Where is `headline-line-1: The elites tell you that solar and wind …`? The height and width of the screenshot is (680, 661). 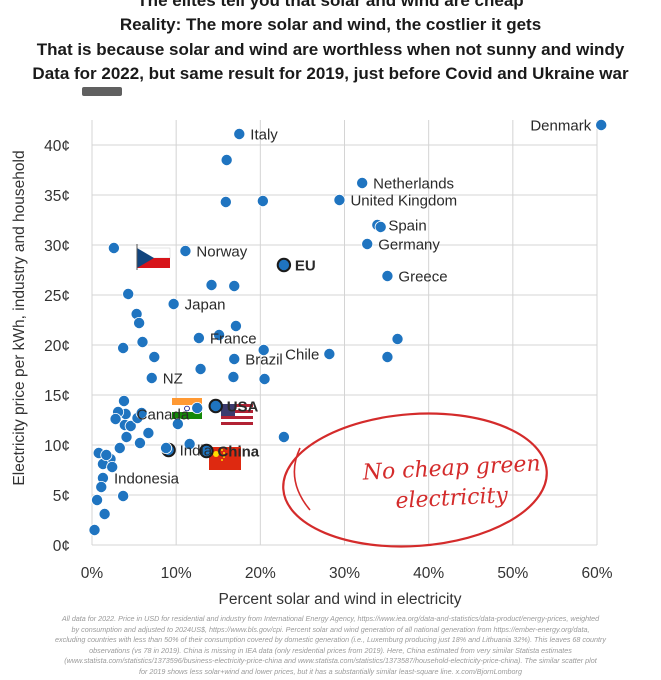 headline-line-1: The elites tell you that solar and wind … is located at coordinates (330, 5).